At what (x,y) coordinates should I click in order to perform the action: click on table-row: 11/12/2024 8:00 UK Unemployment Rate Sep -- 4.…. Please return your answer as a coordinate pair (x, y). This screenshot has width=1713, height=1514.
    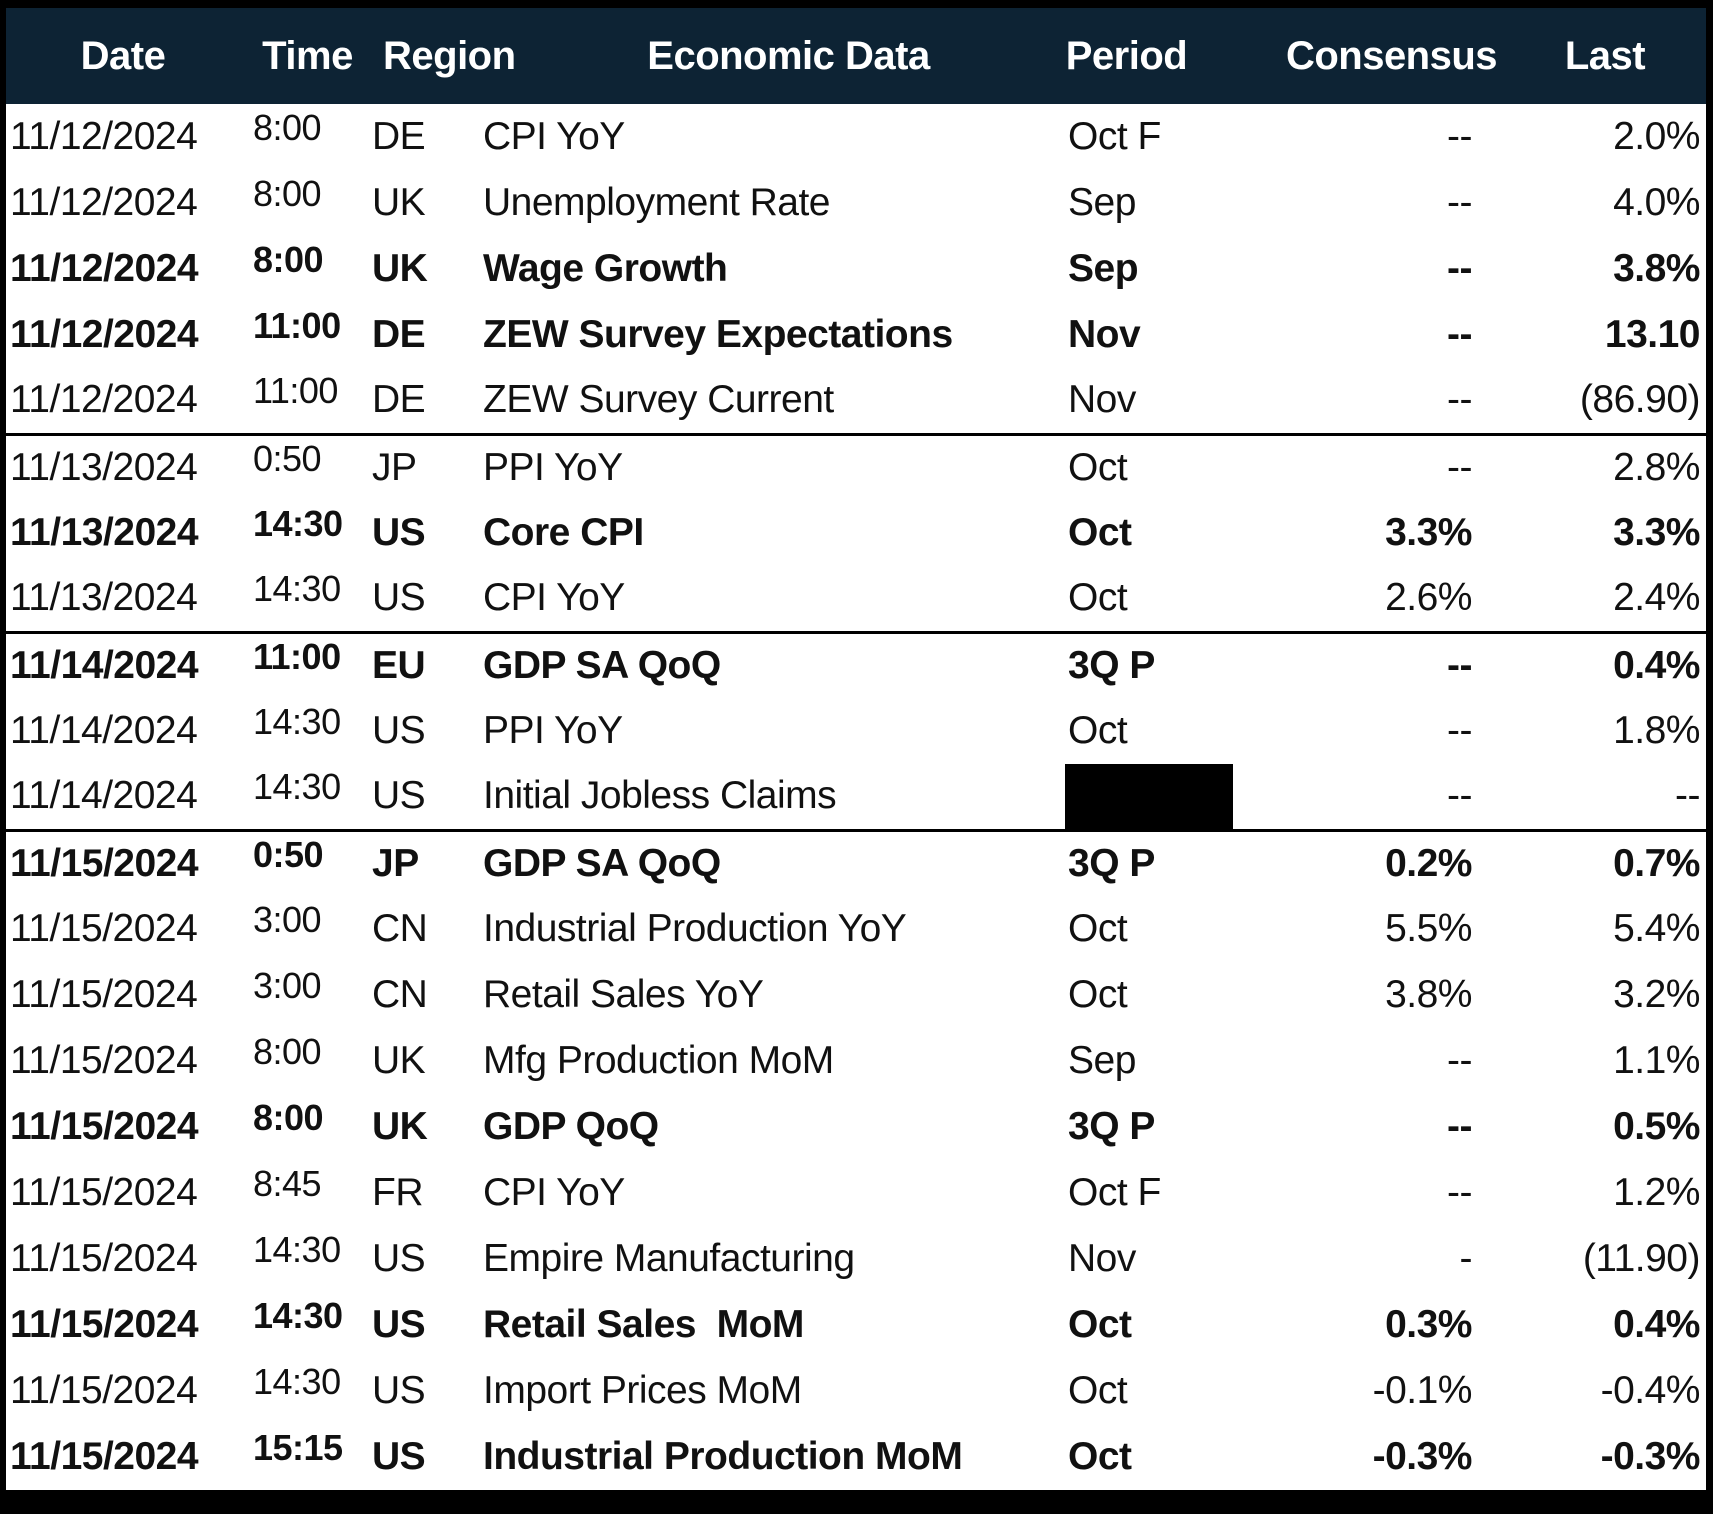
    Looking at the image, I should click on (856, 203).